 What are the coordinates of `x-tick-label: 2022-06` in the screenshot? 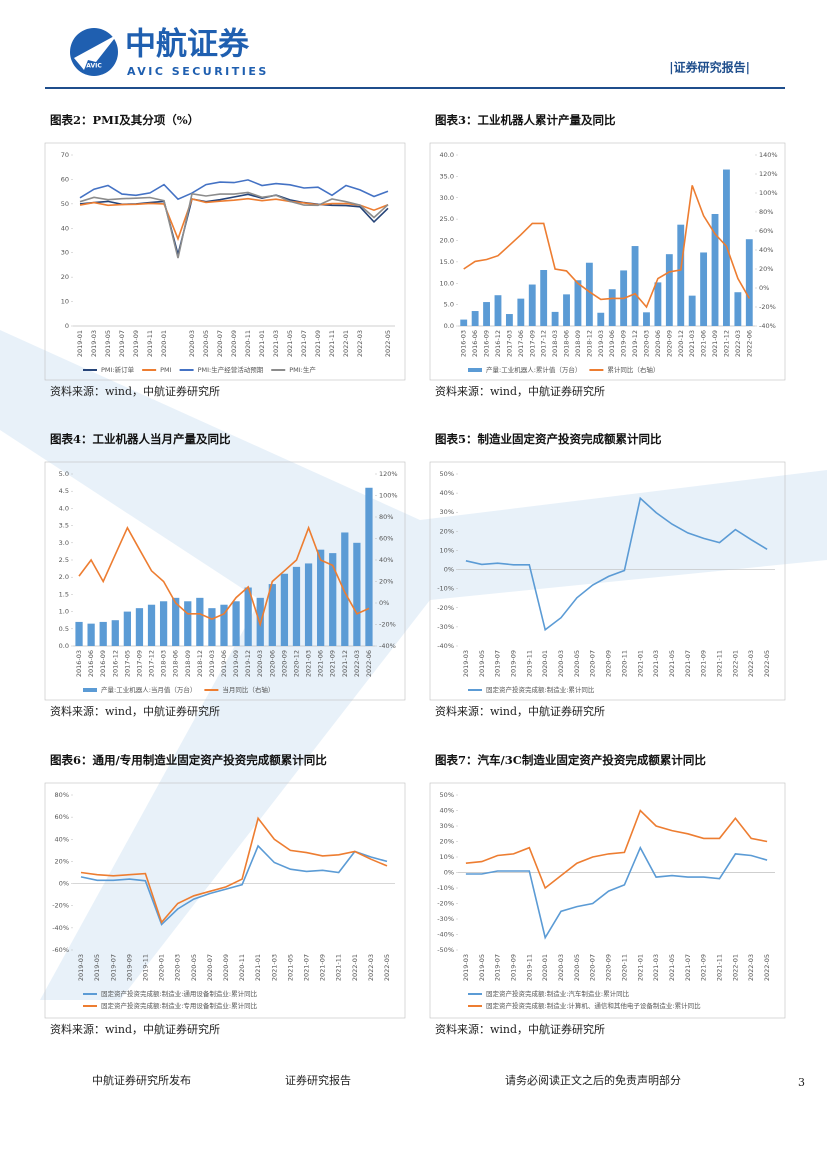 It's located at (749, 343).